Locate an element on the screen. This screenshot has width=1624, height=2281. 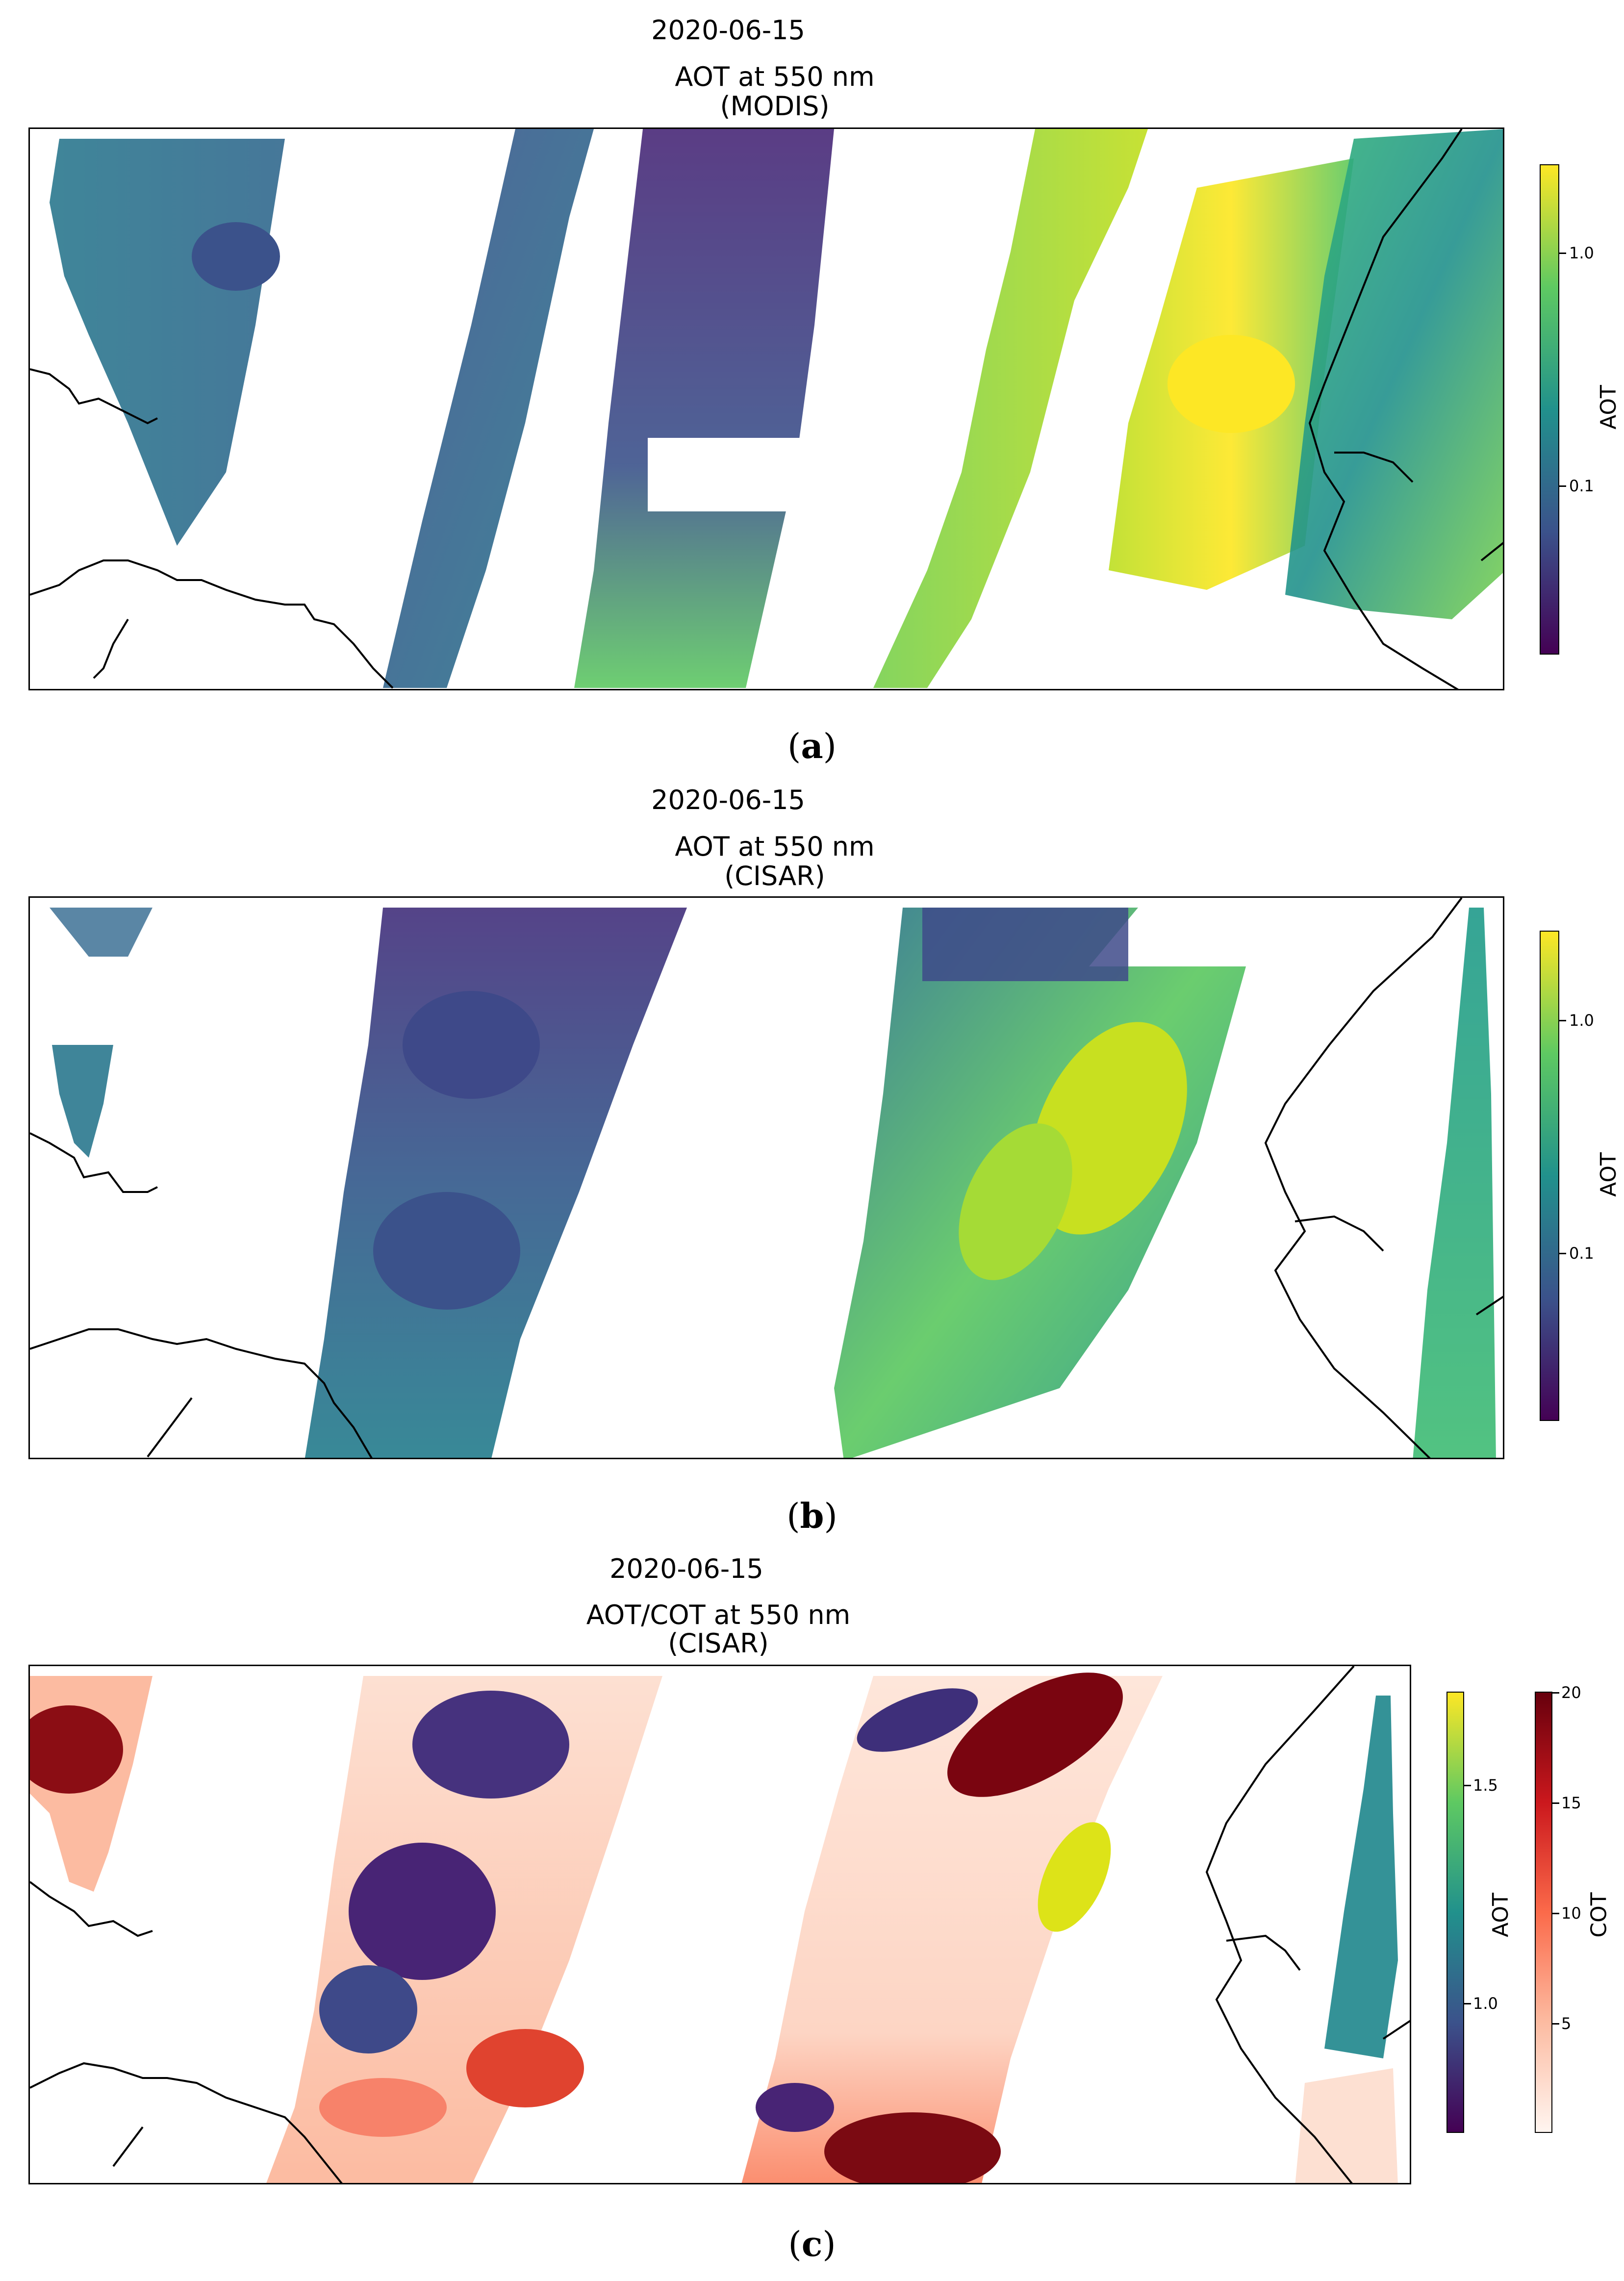
colorbar-tick: 10 is located at coordinates (1571, 1913).